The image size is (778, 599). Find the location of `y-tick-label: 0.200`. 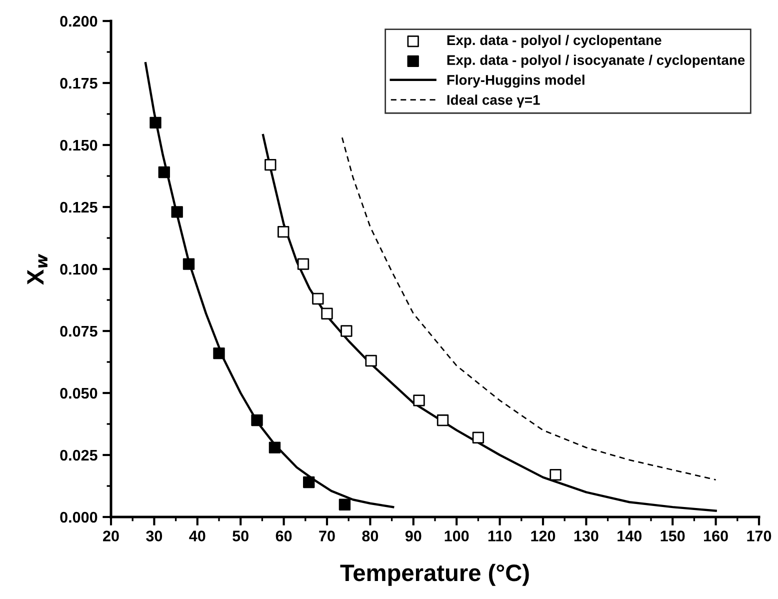

y-tick-label: 0.200 is located at coordinates (79, 21).